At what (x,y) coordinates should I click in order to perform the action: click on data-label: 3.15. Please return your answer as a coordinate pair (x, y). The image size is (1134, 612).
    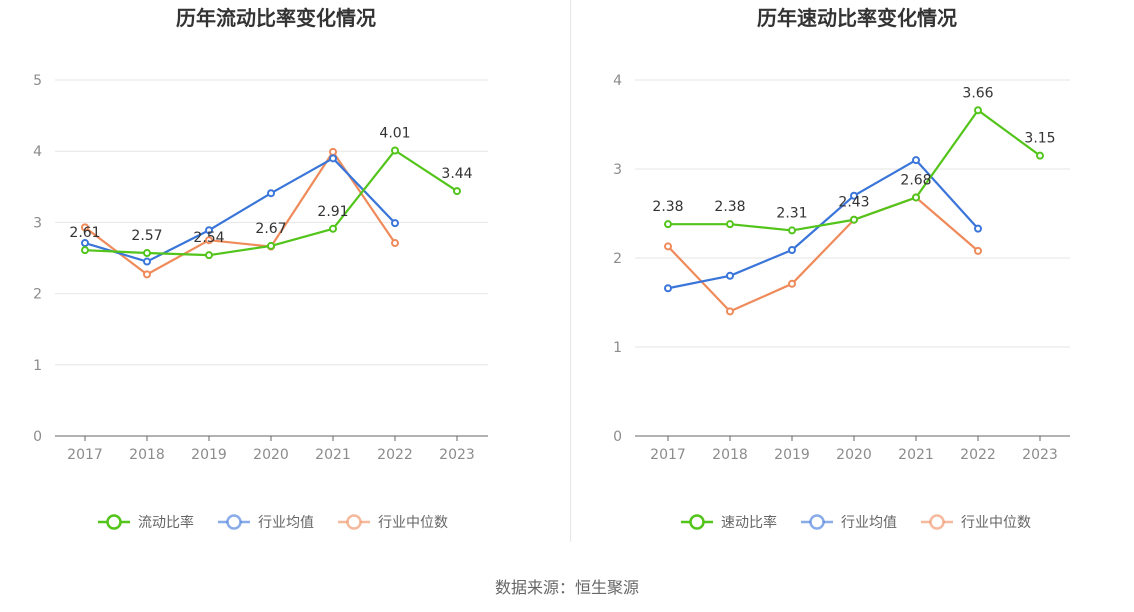
    Looking at the image, I should click on (1039, 139).